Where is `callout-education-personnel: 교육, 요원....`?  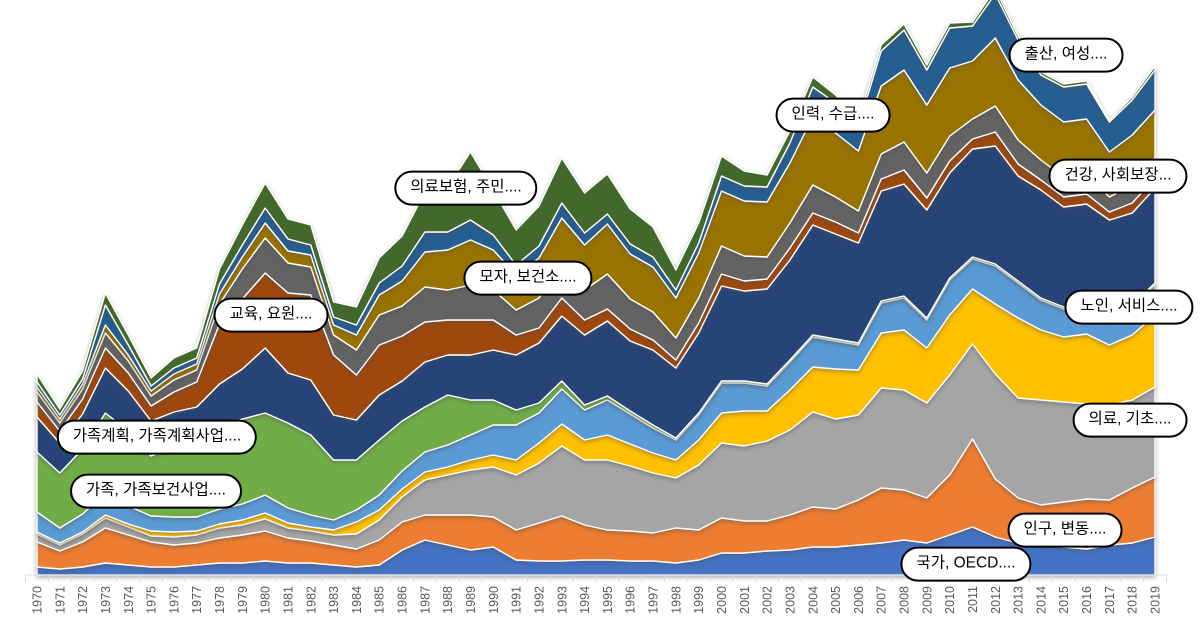
callout-education-personnel: 교육, 요원.... is located at coordinates (271, 315).